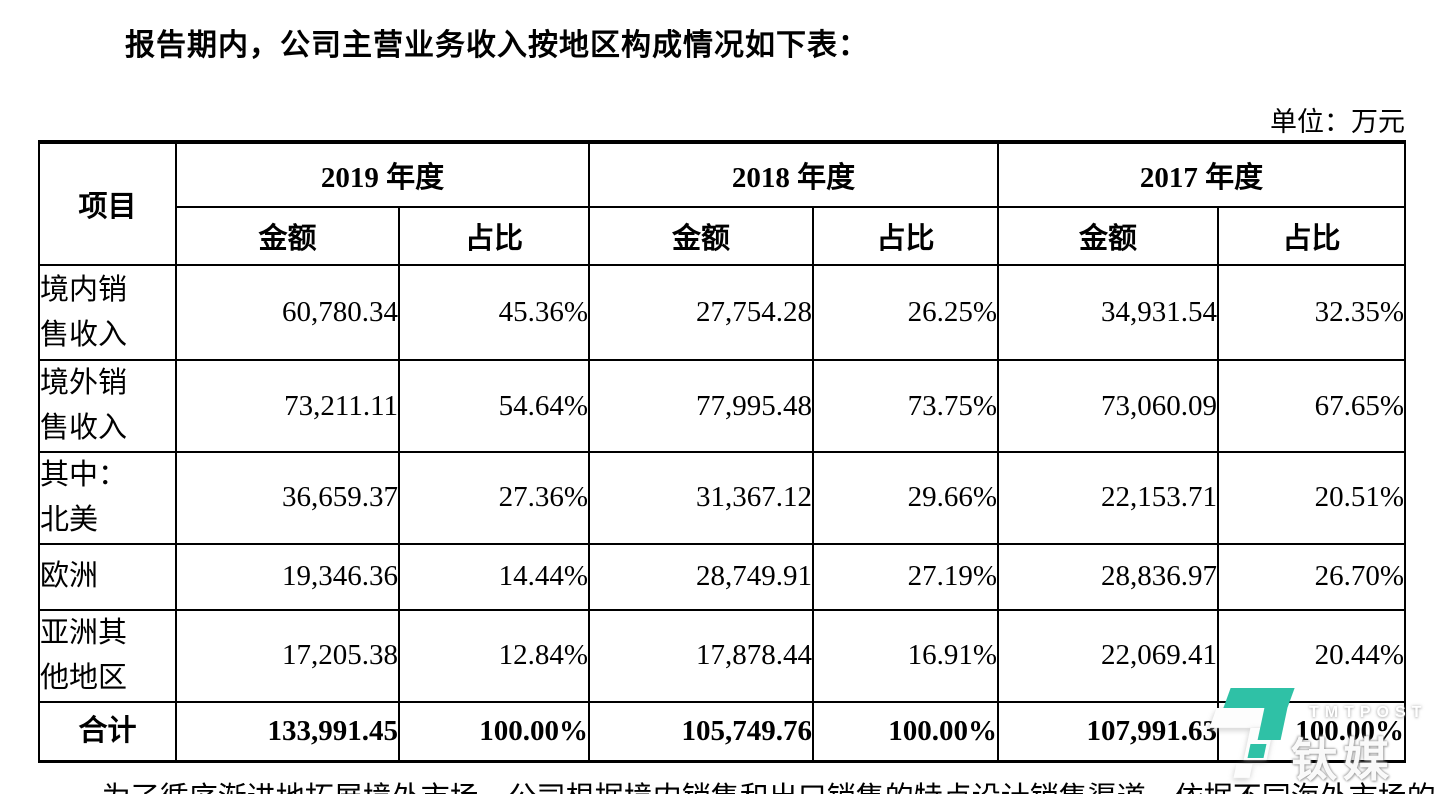 The image size is (1439, 794). What do you see at coordinates (701, 236) in the screenshot?
I see `header-amount-2018: 金额` at bounding box center [701, 236].